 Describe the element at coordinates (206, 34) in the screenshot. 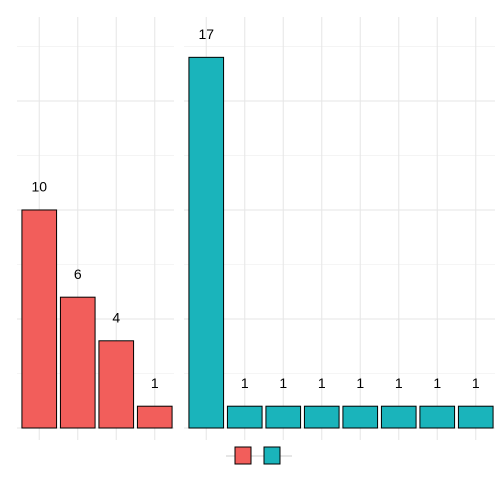

I see `data-label: 17` at that location.